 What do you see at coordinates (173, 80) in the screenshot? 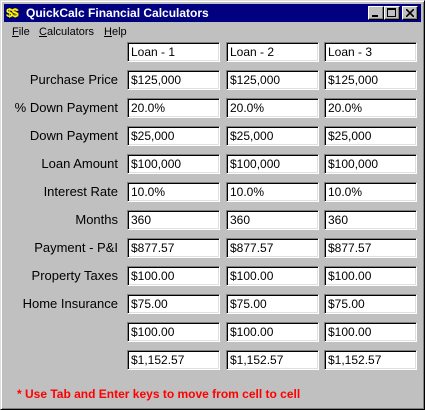
I see `purchase-price-loan-1-field: $125,000` at bounding box center [173, 80].